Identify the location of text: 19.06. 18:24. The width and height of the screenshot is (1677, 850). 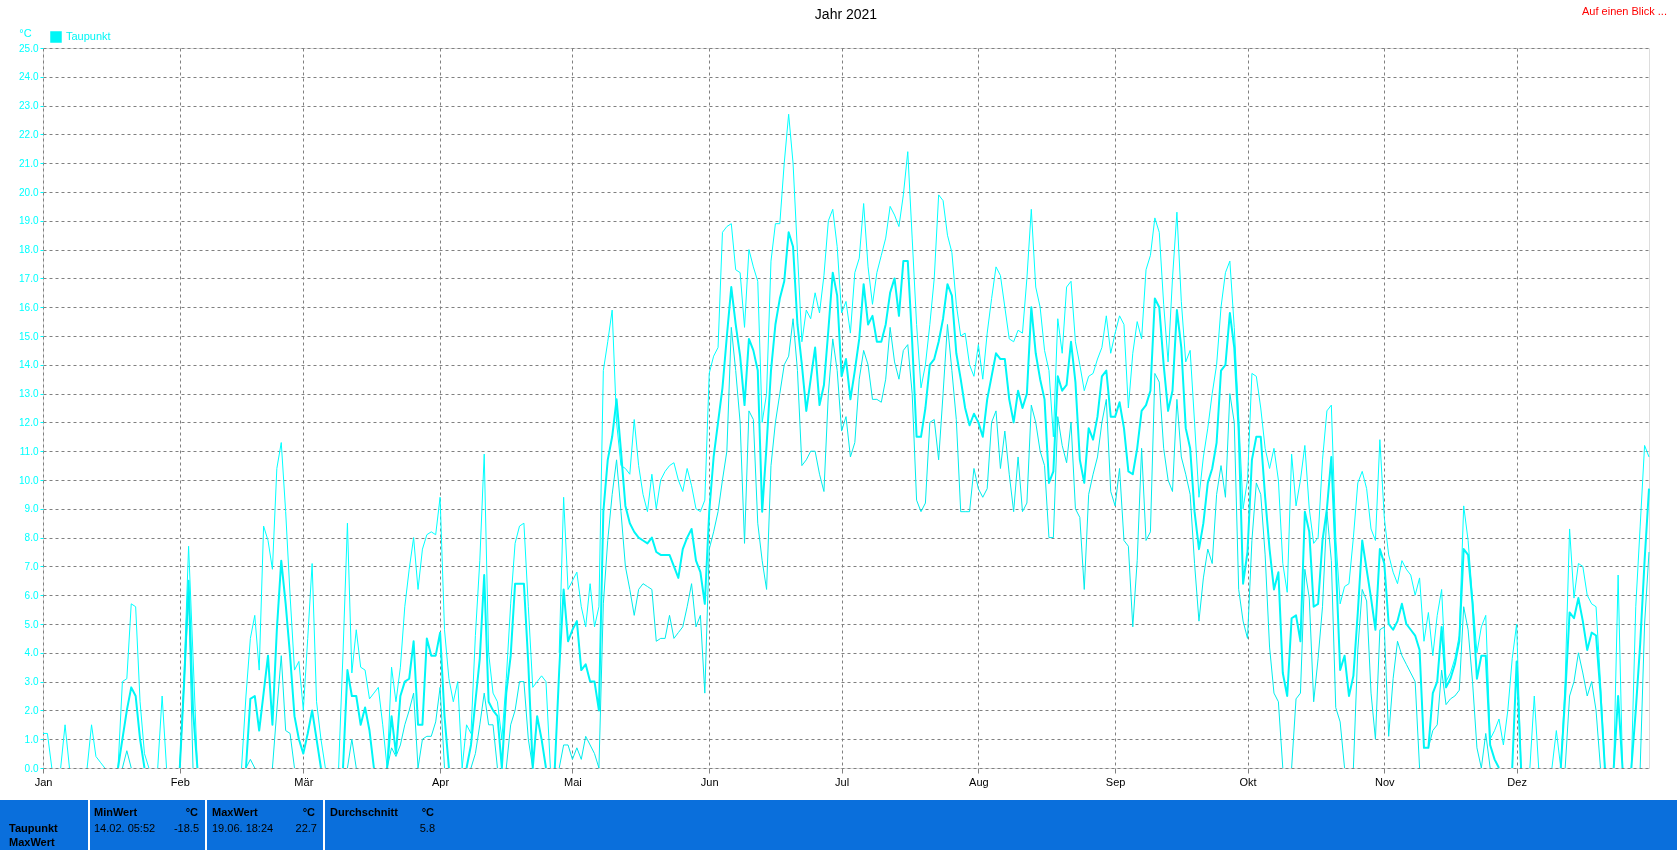
(243, 828).